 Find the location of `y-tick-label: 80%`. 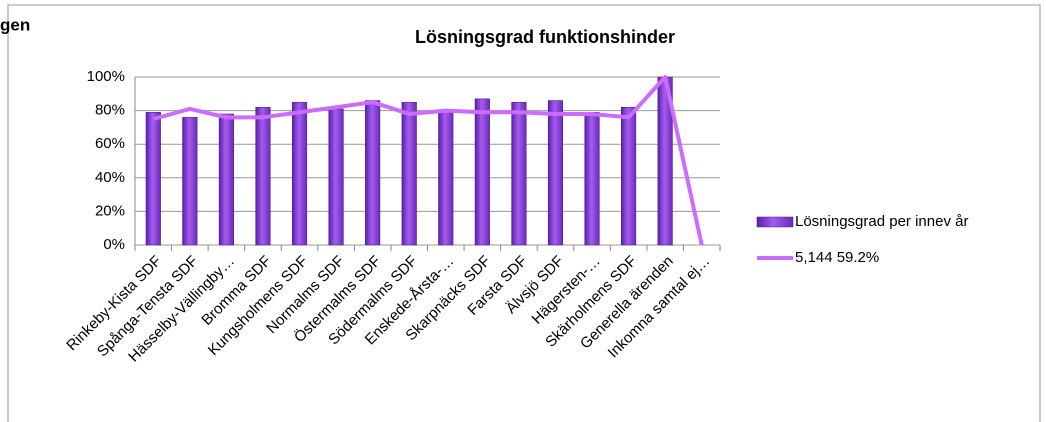

y-tick-label: 80% is located at coordinates (110, 110).